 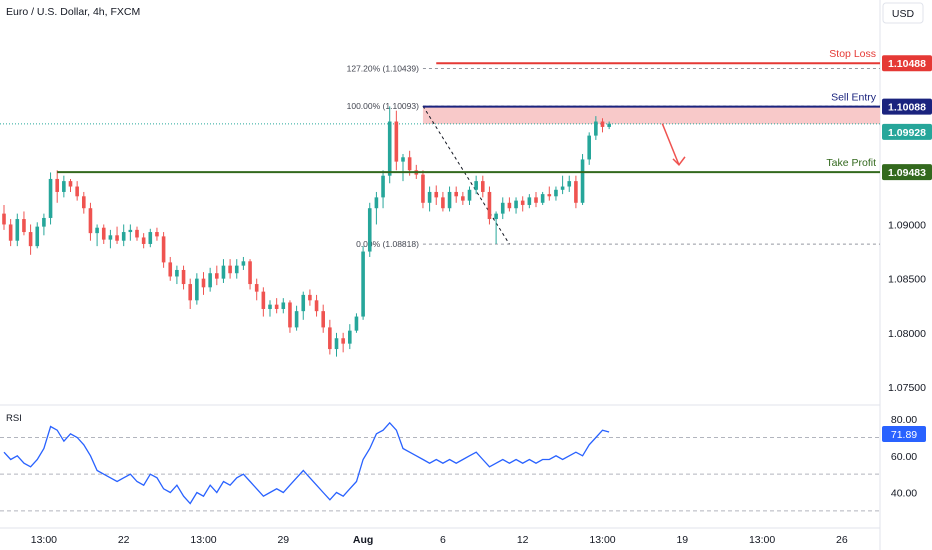 I want to click on time-tick-label: Aug, so click(x=363, y=540).